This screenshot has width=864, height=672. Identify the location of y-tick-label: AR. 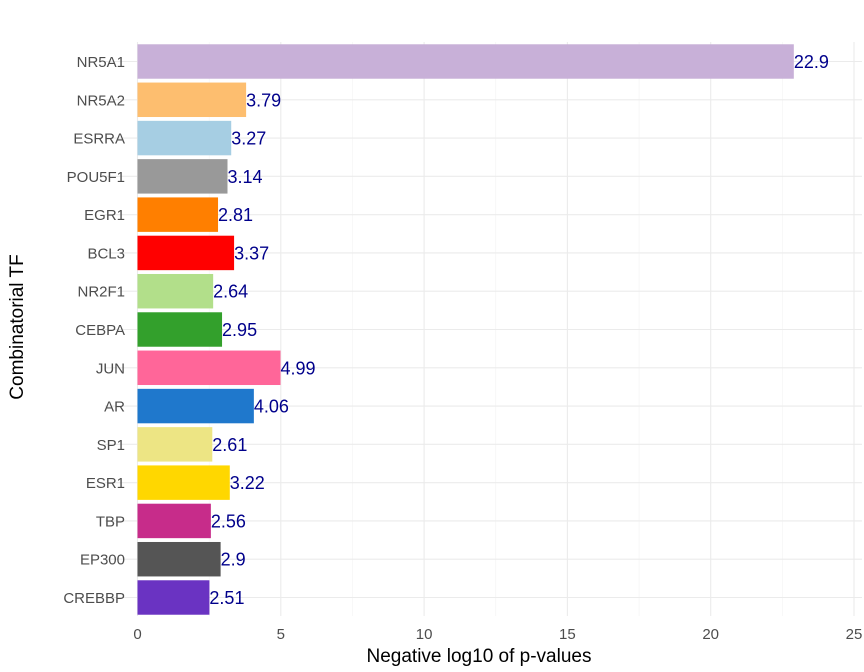
(114, 407).